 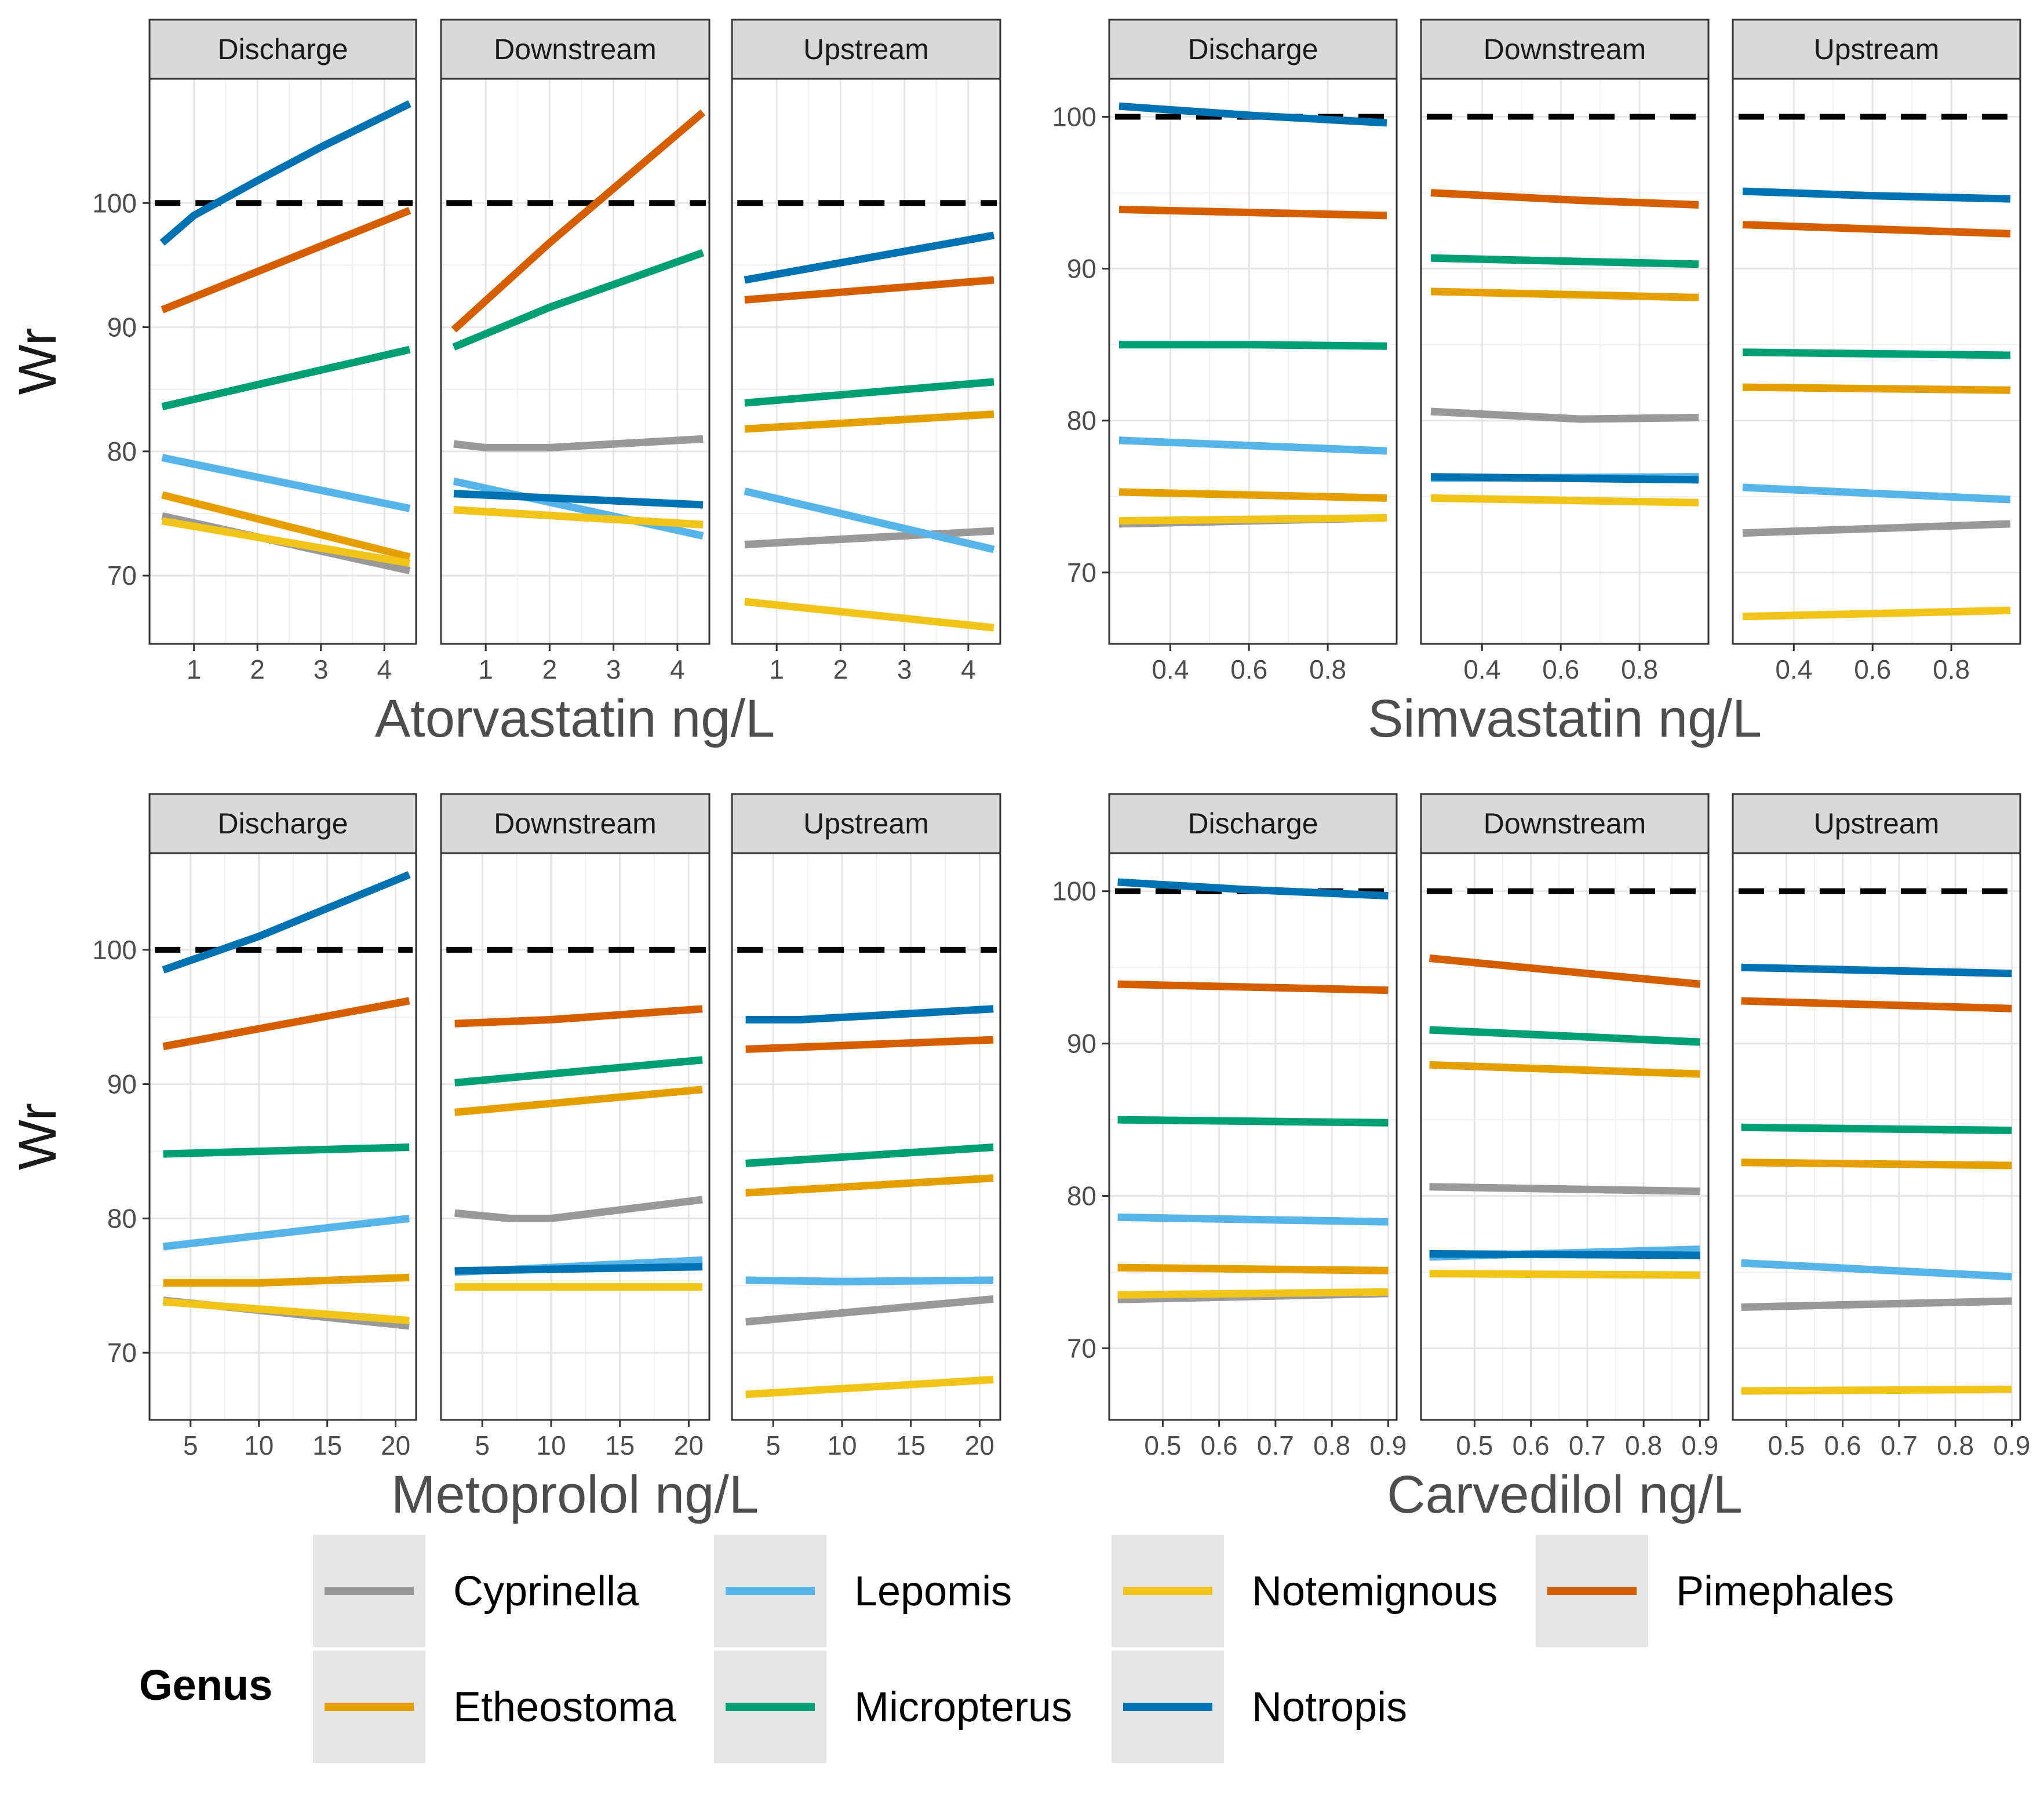 What do you see at coordinates (575, 718) in the screenshot?
I see `x-axis-label: Atorvastatin ng/L` at bounding box center [575, 718].